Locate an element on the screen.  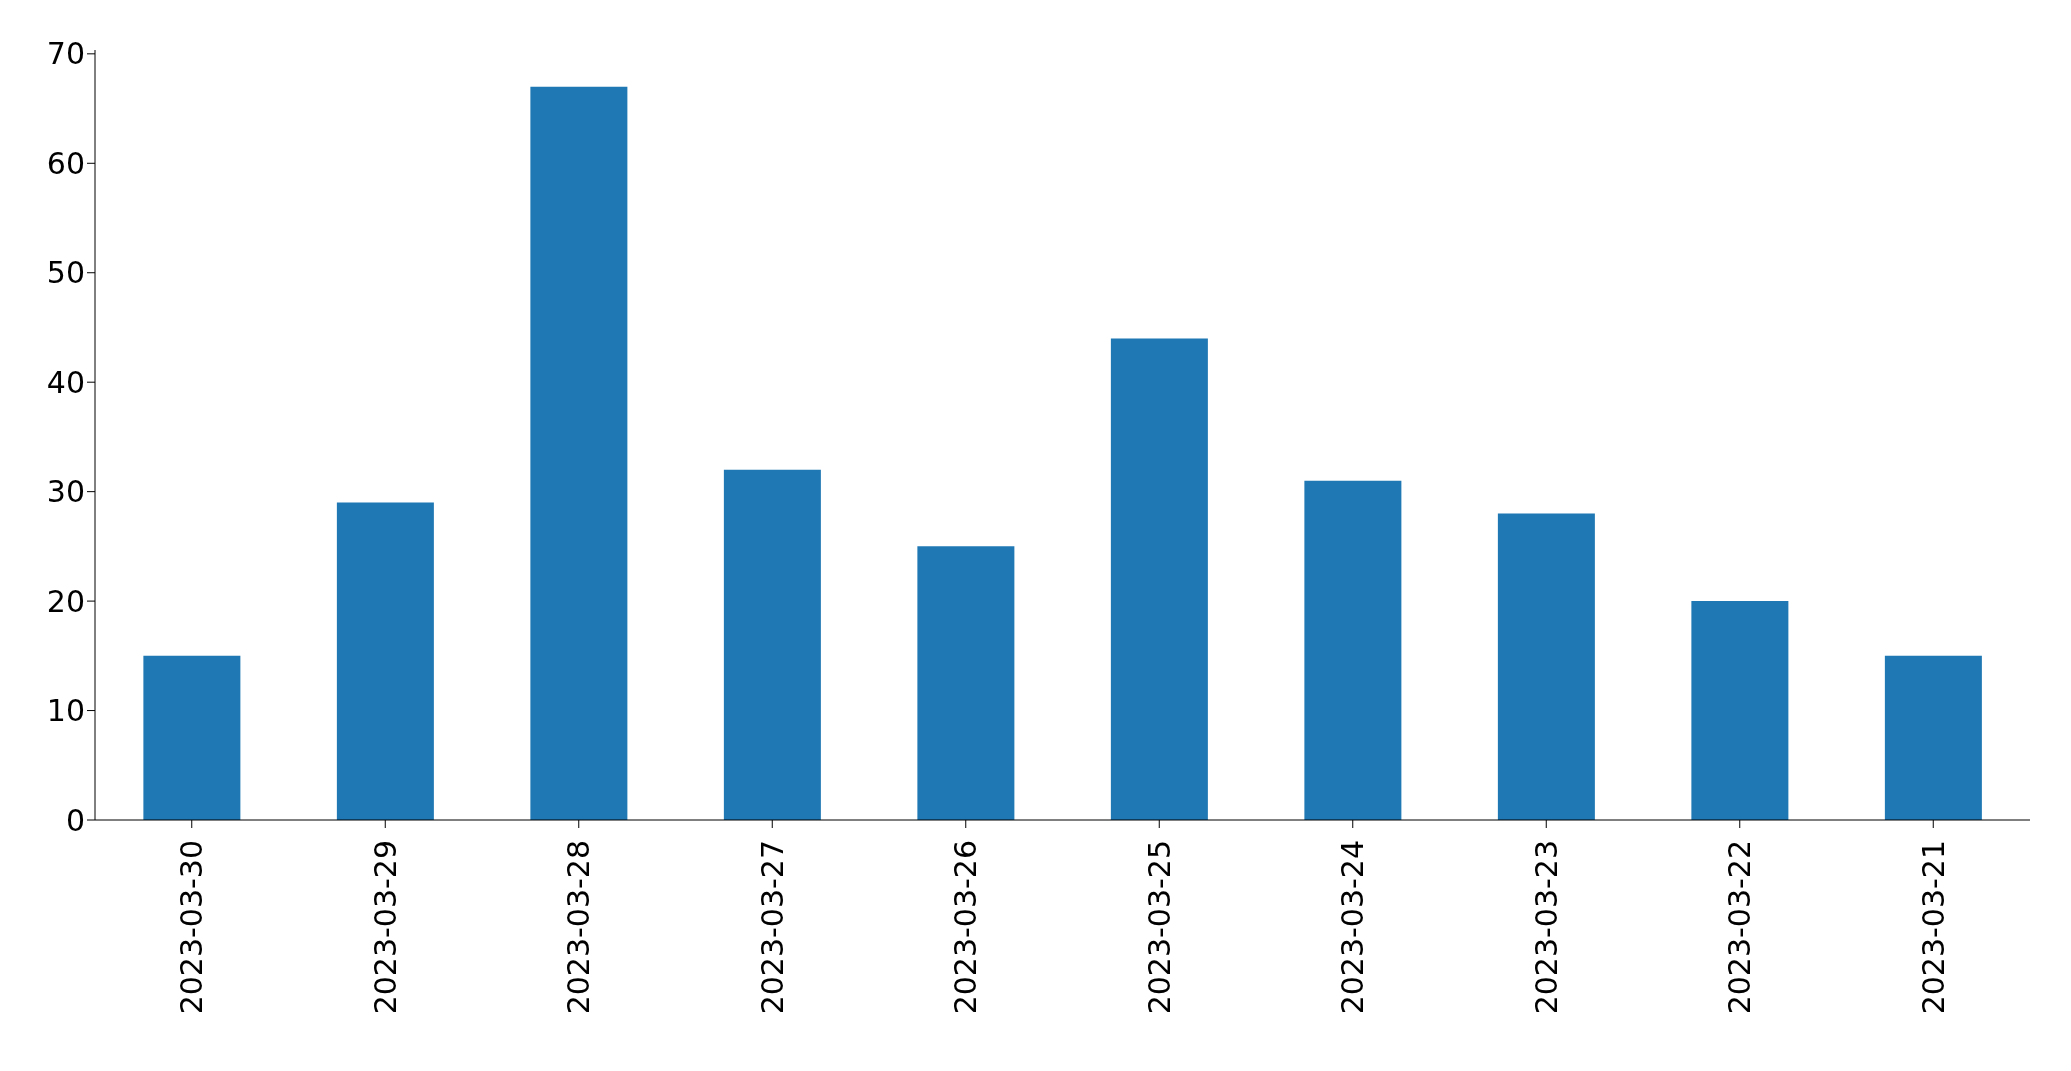
y-tick-label: 60 is located at coordinates (65, 163).